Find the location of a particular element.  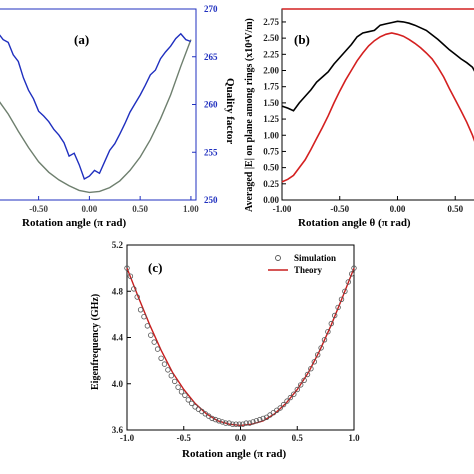

panel-b-y-tick-label: 2.25 is located at coordinates (271, 54).